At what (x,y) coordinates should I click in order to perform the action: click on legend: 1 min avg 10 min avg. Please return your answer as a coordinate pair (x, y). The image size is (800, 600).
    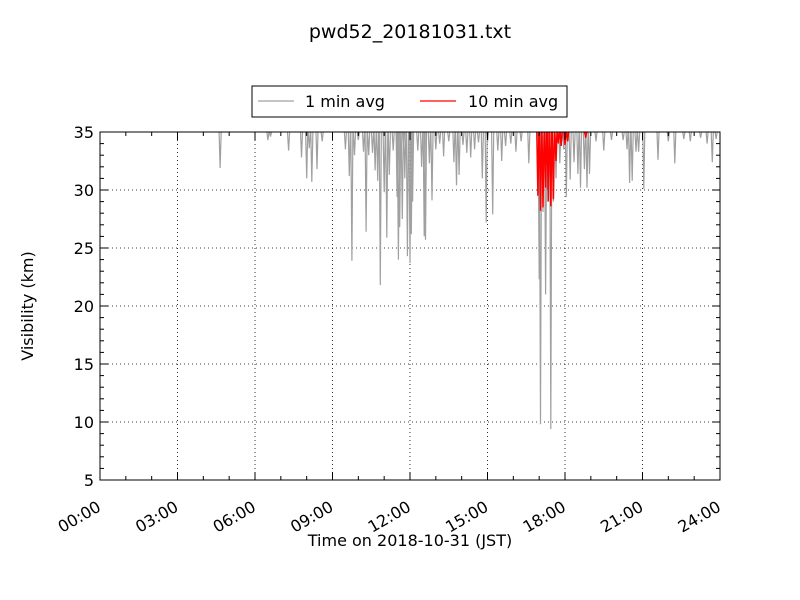
    Looking at the image, I should click on (409, 101).